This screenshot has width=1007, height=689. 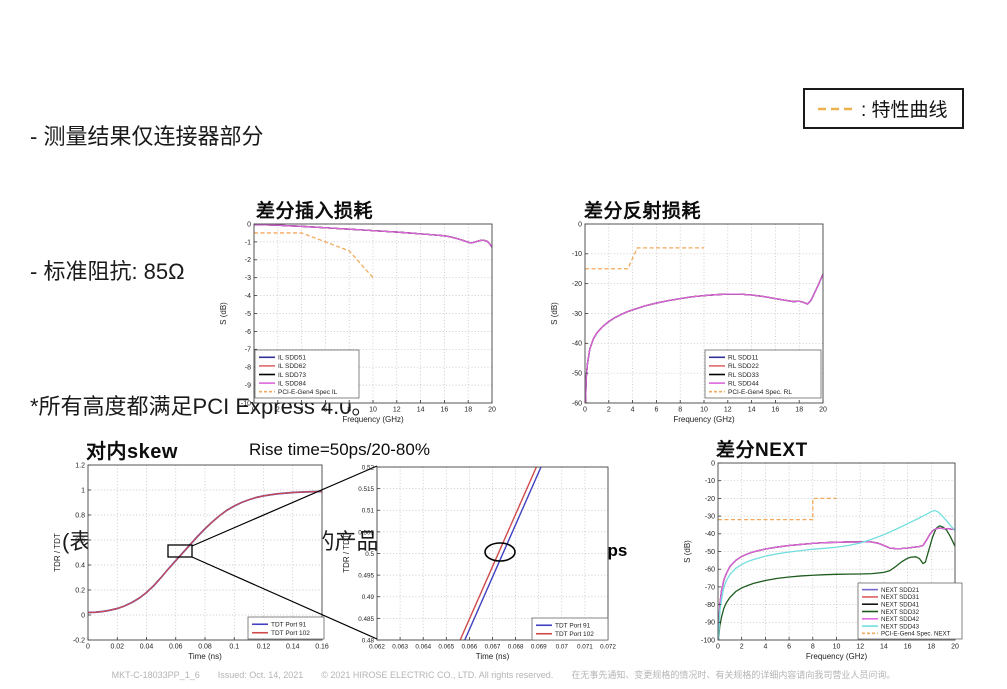 I want to click on svg-text: NEXT SDD43, so click(x=900, y=626).